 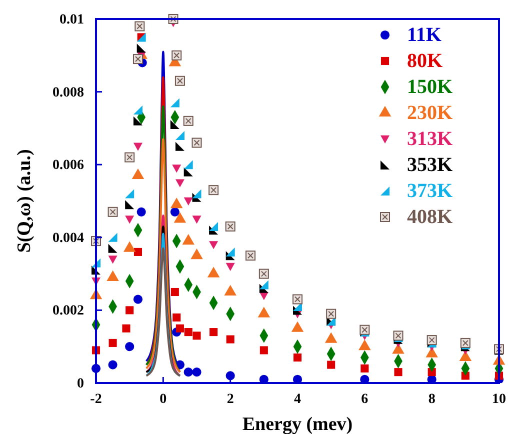 I want to click on legend-label: 80K, so click(x=425, y=61).